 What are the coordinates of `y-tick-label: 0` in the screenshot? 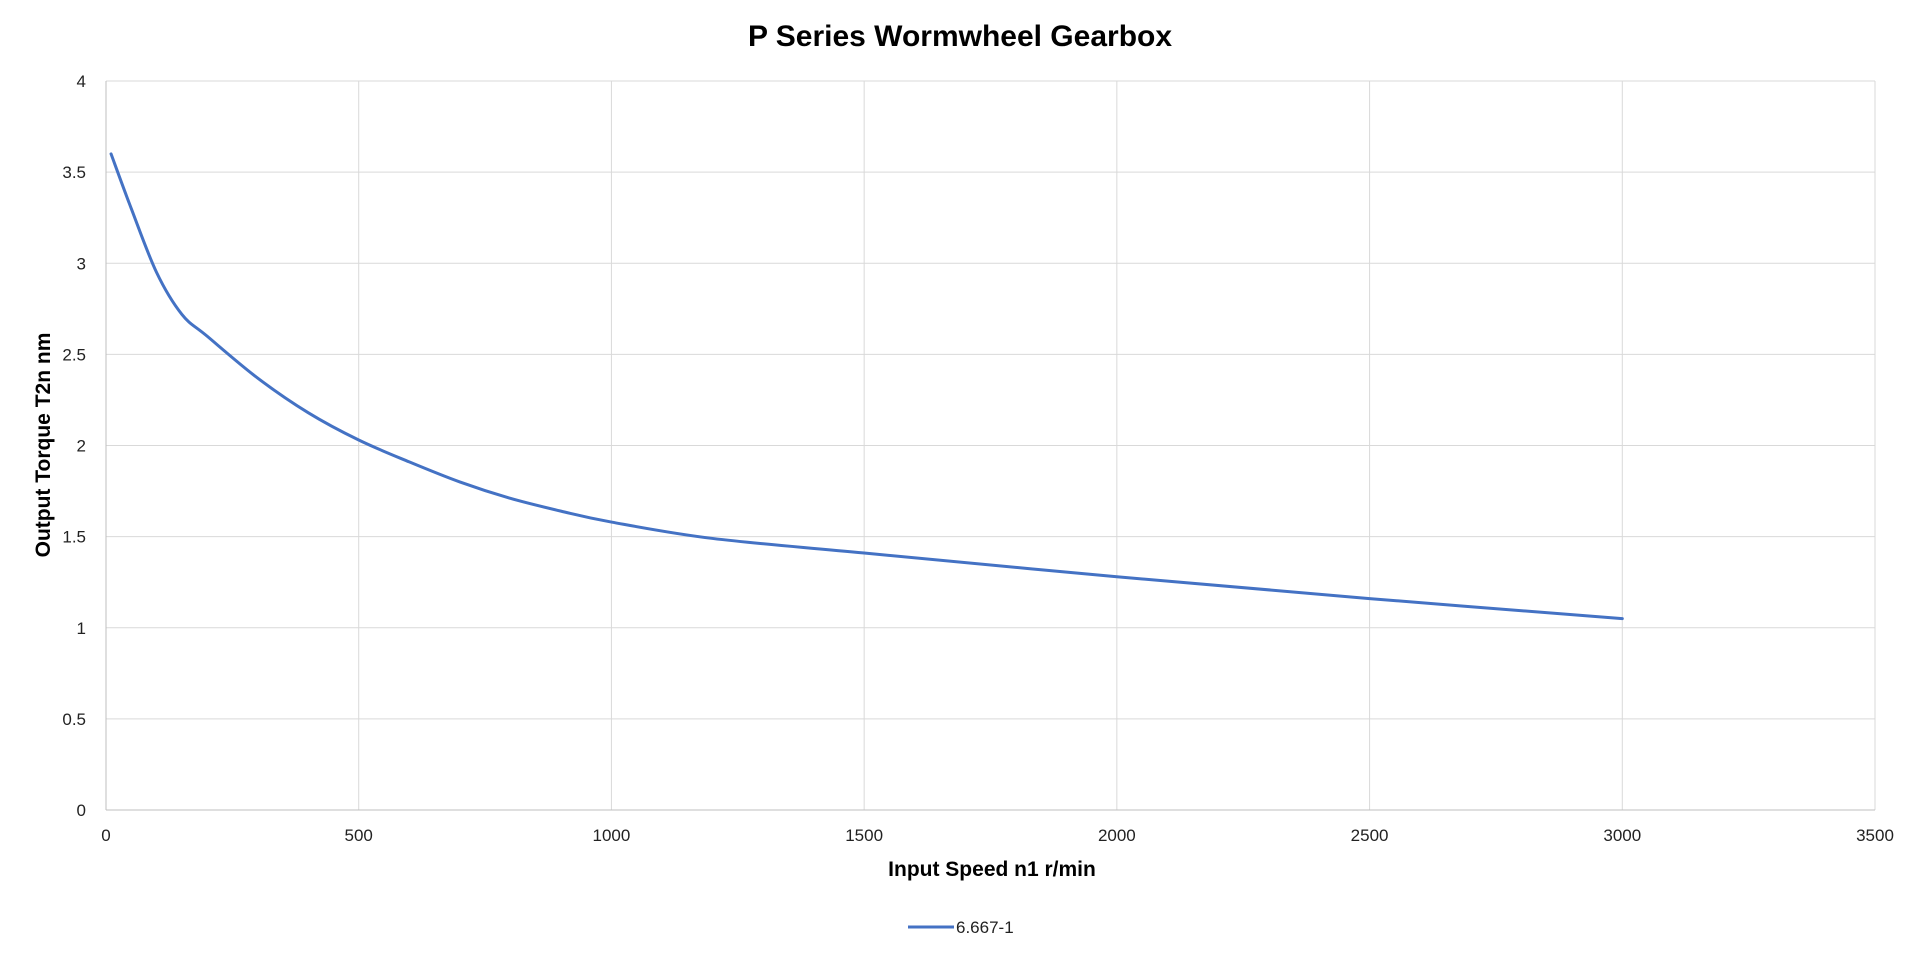 It's located at (81, 810).